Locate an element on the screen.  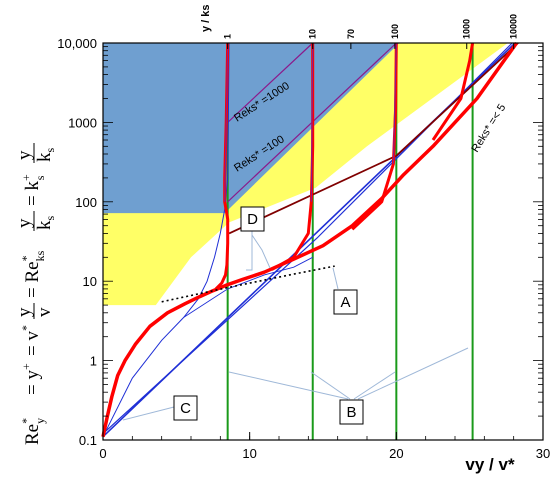
box-b is located at coordinates (351, 412).